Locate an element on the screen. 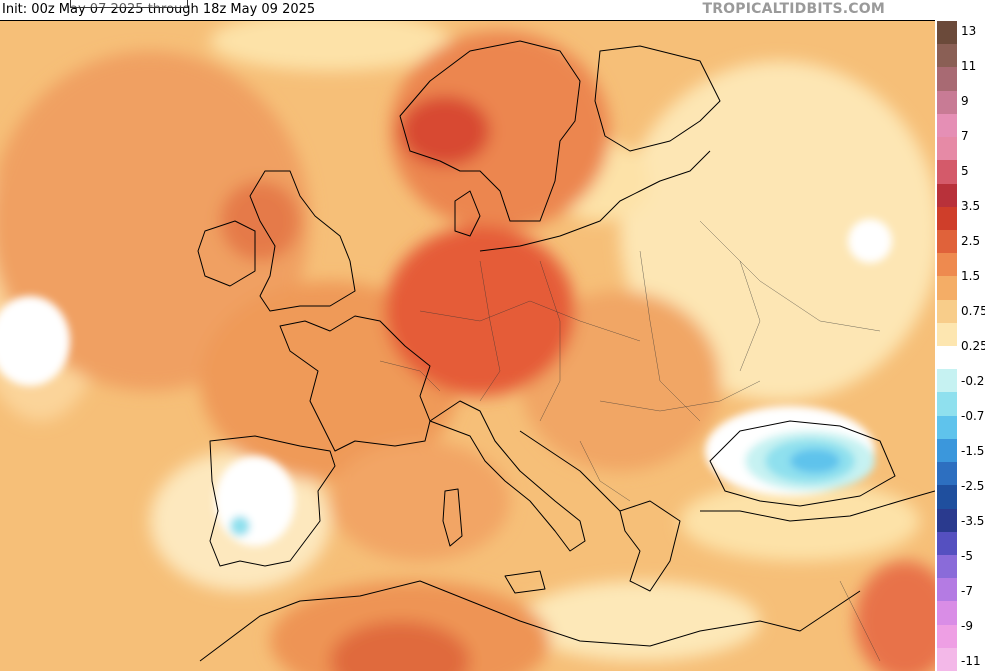 This screenshot has width=985, height=671. field-red-germany is located at coordinates (480, 311).